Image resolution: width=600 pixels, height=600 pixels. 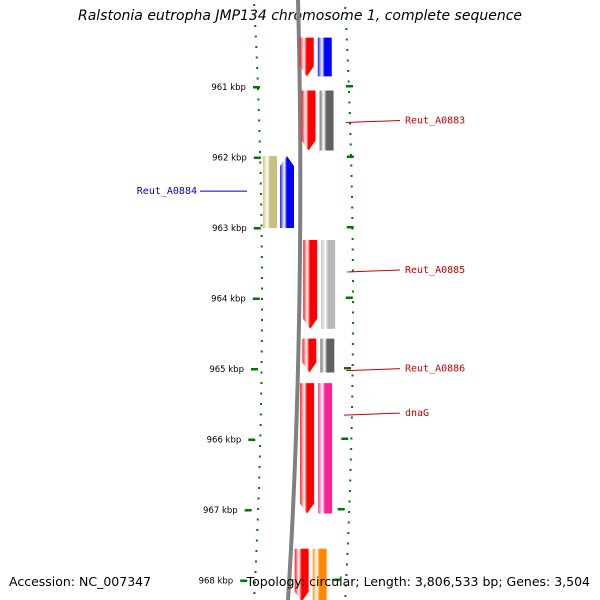 What do you see at coordinates (80, 581) in the screenshot?
I see `accession-label: Accession: NC_007347` at bounding box center [80, 581].